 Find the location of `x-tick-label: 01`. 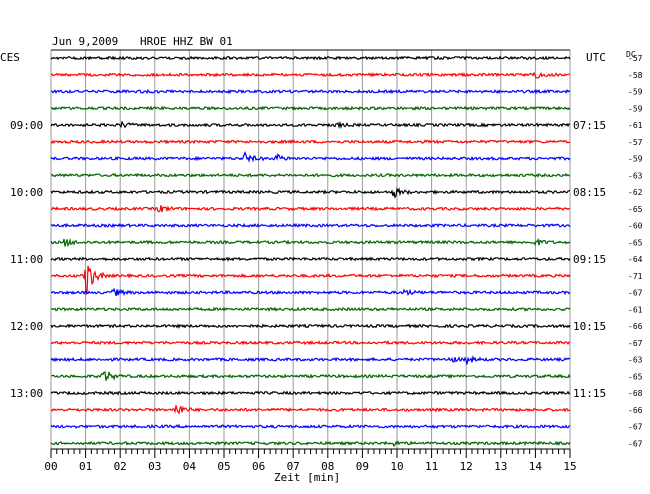

x-tick-label: 01 is located at coordinates (85, 466).